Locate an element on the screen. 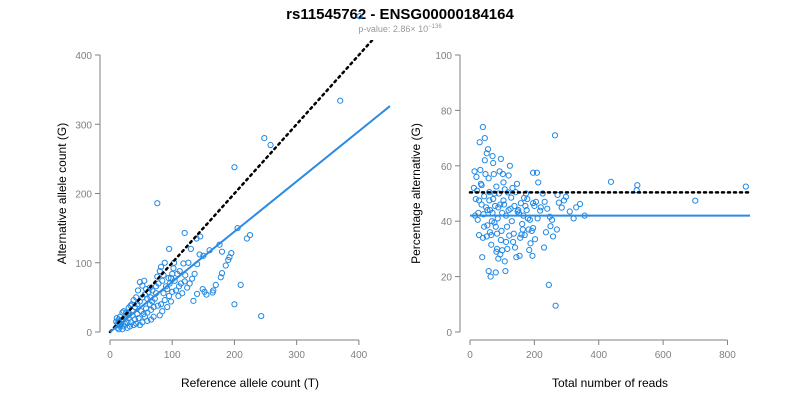  y-tick-label: 20 is located at coordinates (447, 278).